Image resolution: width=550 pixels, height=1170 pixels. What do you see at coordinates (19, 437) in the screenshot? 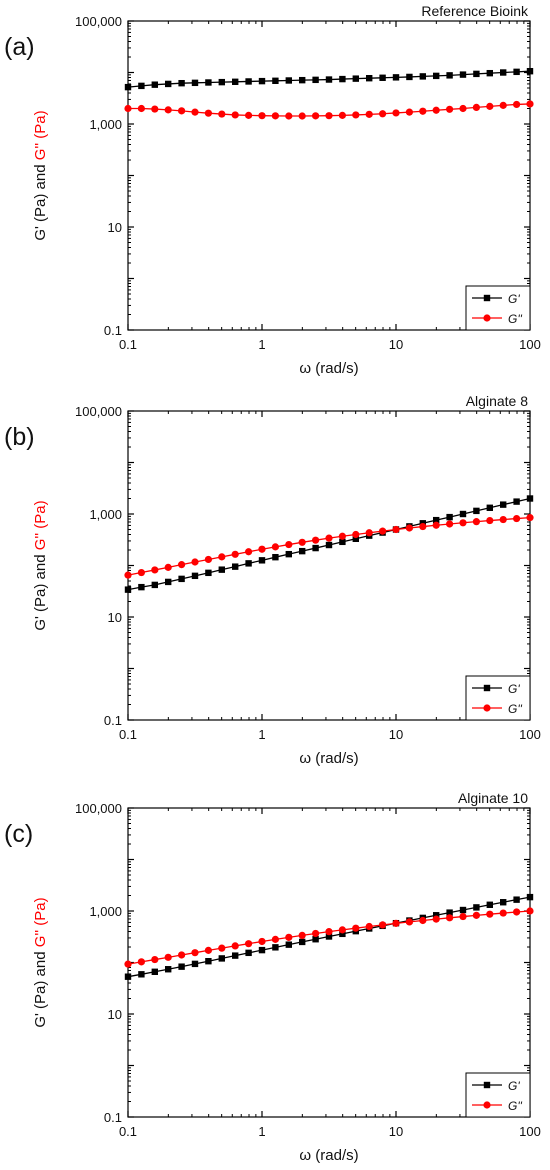
I see `panel-label: (b)` at bounding box center [19, 437].